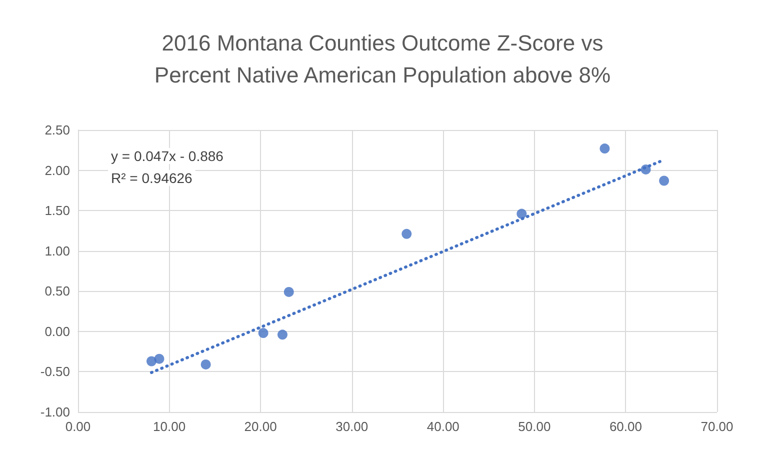 The image size is (765, 468). What do you see at coordinates (534, 426) in the screenshot?
I see `x-tick-label: 50.00` at bounding box center [534, 426].